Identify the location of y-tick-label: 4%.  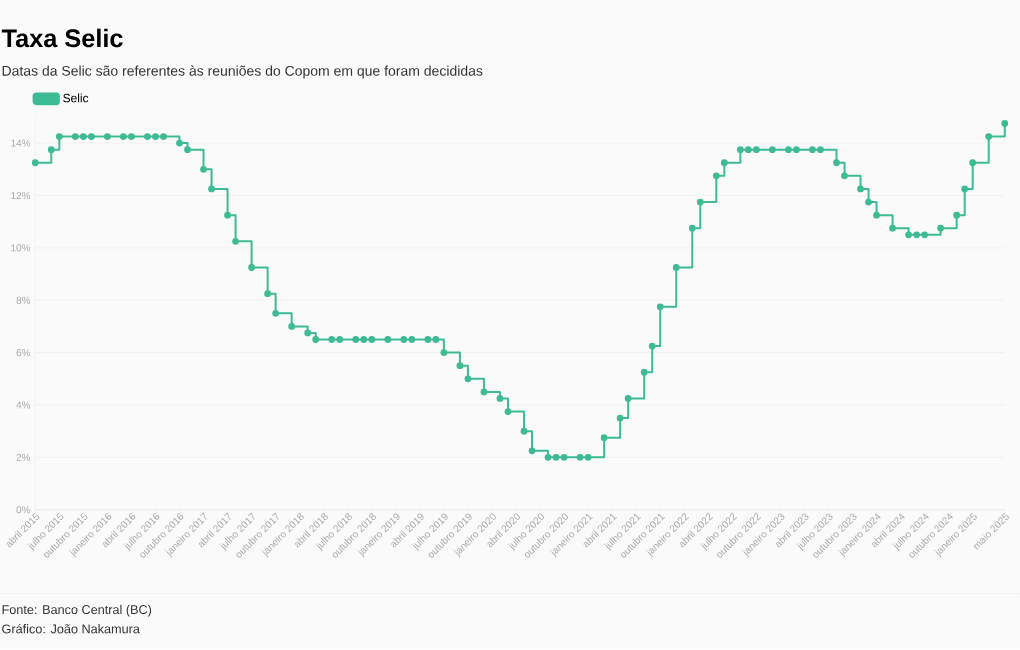
(23, 405).